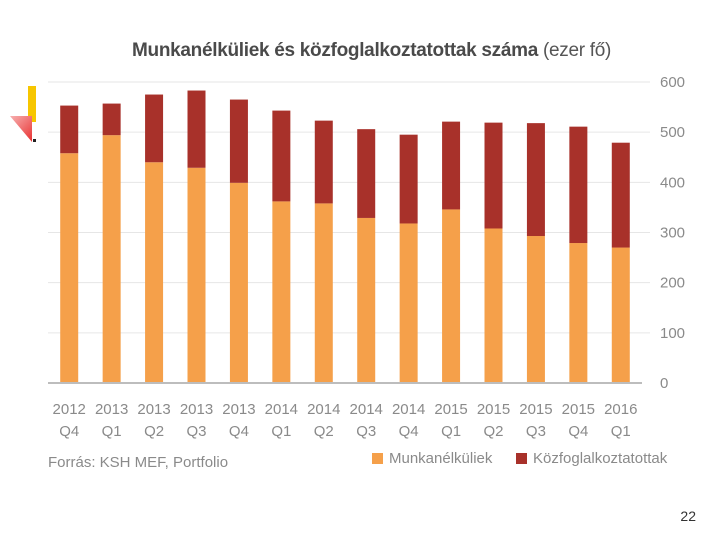 Image resolution: width=720 pixels, height=540 pixels. What do you see at coordinates (600, 458) in the screenshot?
I see `legend-label-public-workers: Közfoglalkoztatottak` at bounding box center [600, 458].